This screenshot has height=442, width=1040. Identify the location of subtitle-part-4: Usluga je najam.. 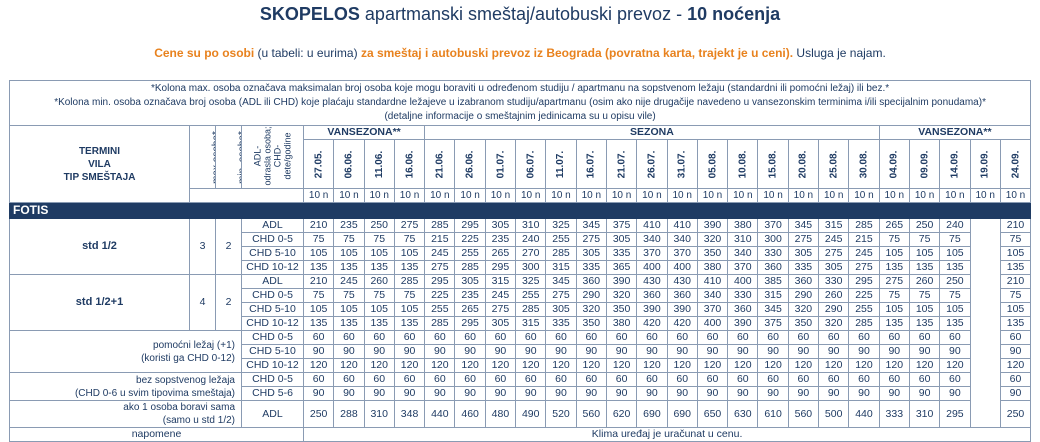
(841, 53).